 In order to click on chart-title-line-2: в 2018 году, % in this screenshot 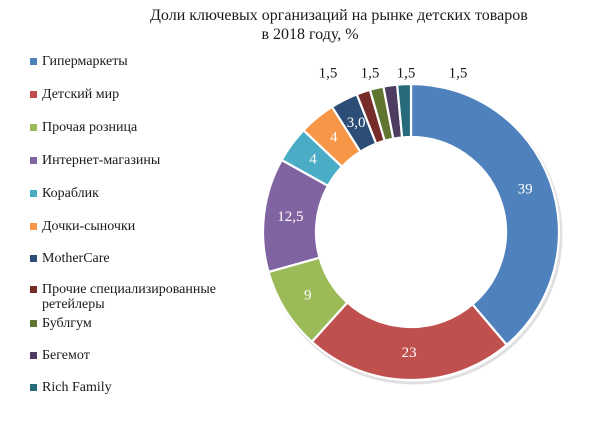, I will do `click(310, 34)`.